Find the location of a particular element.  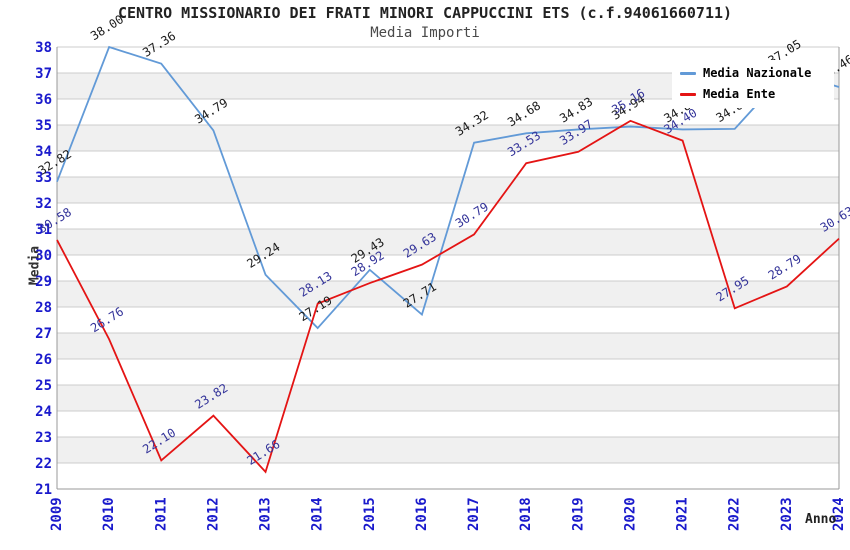

svg-text: 31 is located at coordinates (43, 230).